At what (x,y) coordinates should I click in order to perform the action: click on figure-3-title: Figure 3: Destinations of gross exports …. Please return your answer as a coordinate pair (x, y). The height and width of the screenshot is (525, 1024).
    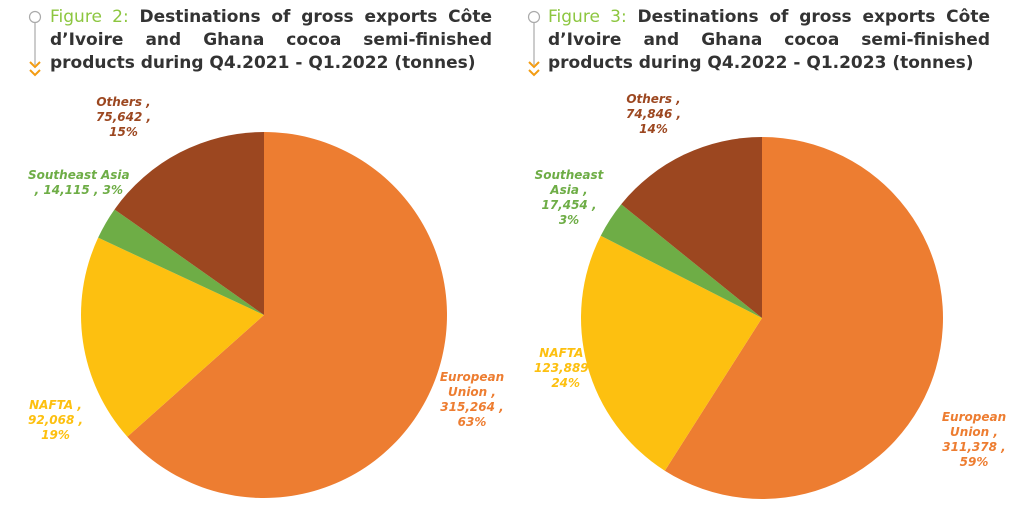
    Looking at the image, I should click on (769, 40).